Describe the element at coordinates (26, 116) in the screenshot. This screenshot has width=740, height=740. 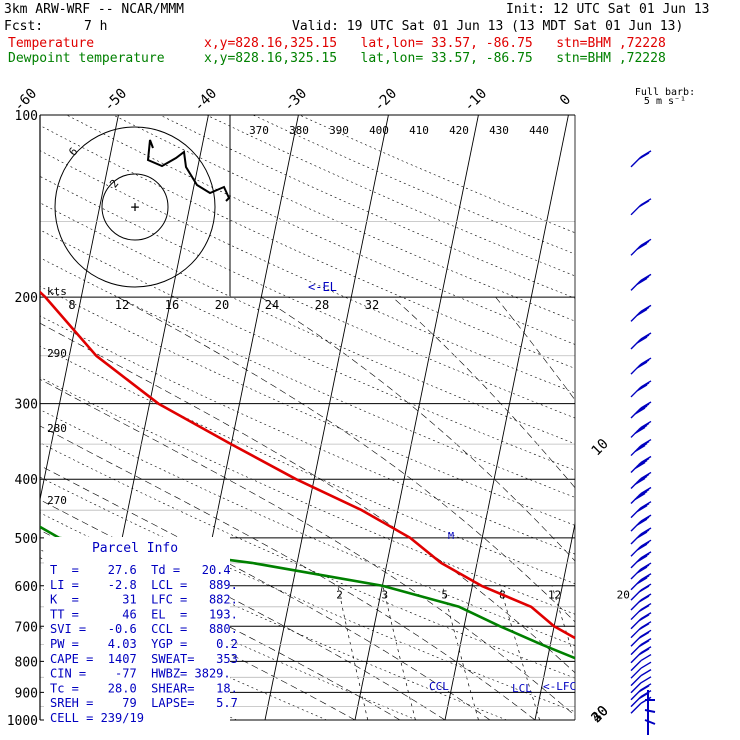
I see `pressure-label: 100` at that location.